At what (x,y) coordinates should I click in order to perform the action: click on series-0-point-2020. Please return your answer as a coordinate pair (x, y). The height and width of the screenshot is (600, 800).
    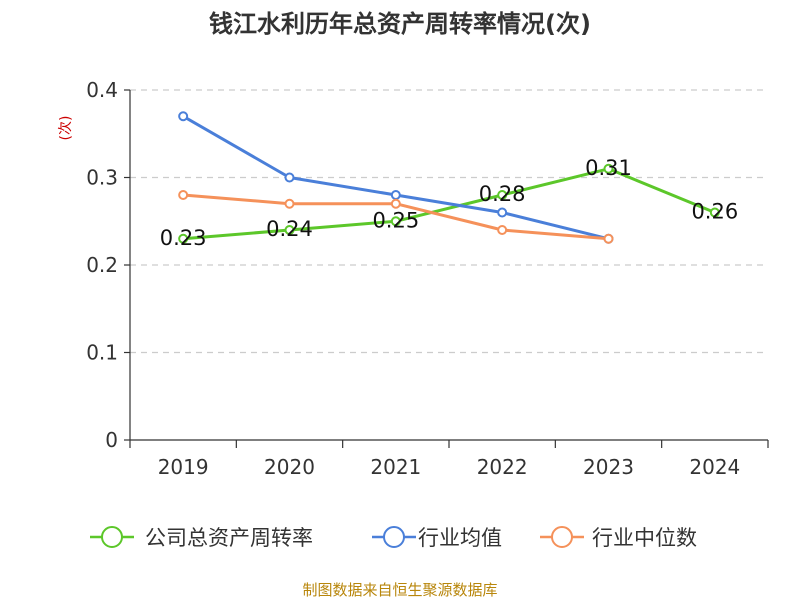
    Looking at the image, I should click on (289, 230).